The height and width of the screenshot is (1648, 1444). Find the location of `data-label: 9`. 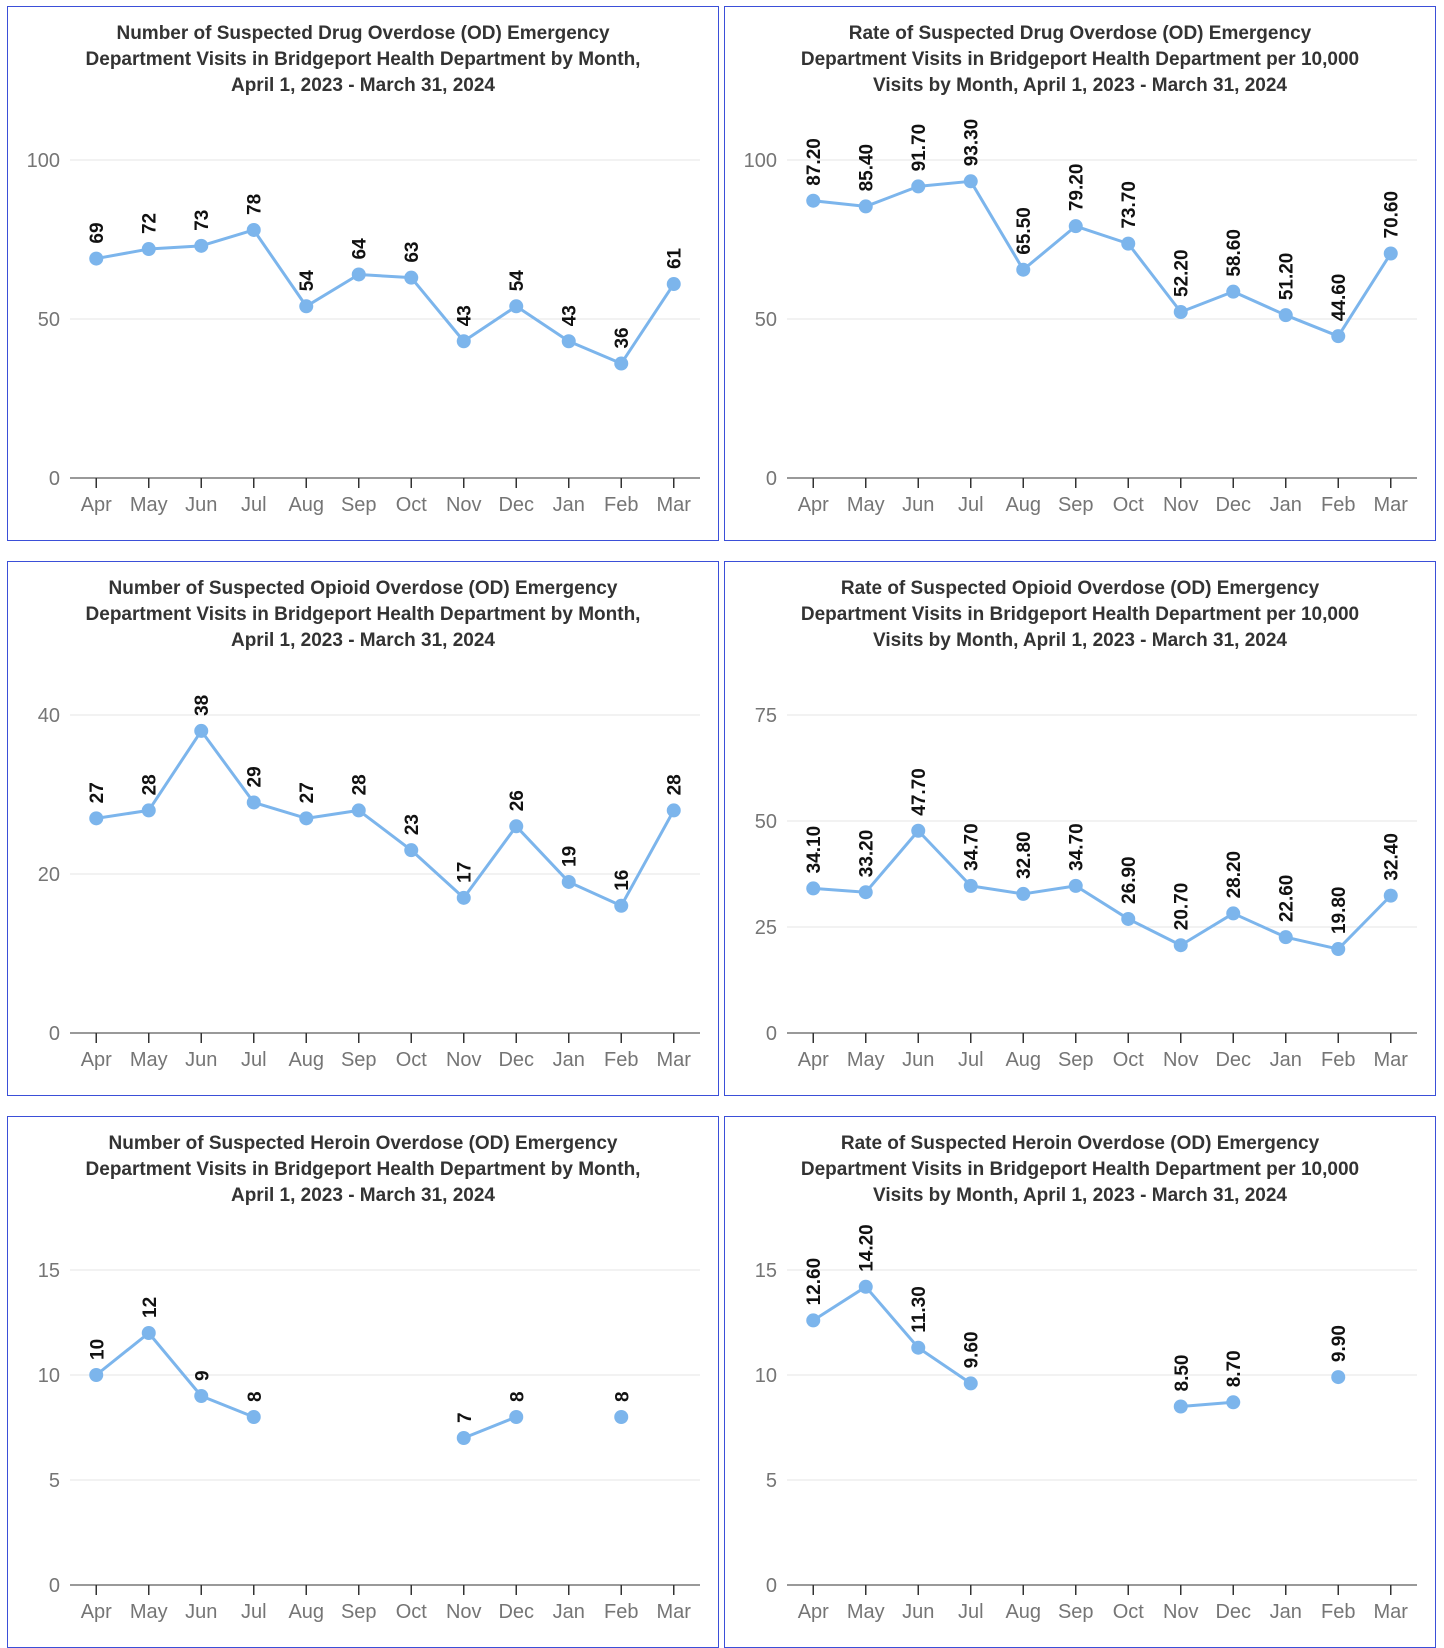

data-label: 9 is located at coordinates (202, 1375).